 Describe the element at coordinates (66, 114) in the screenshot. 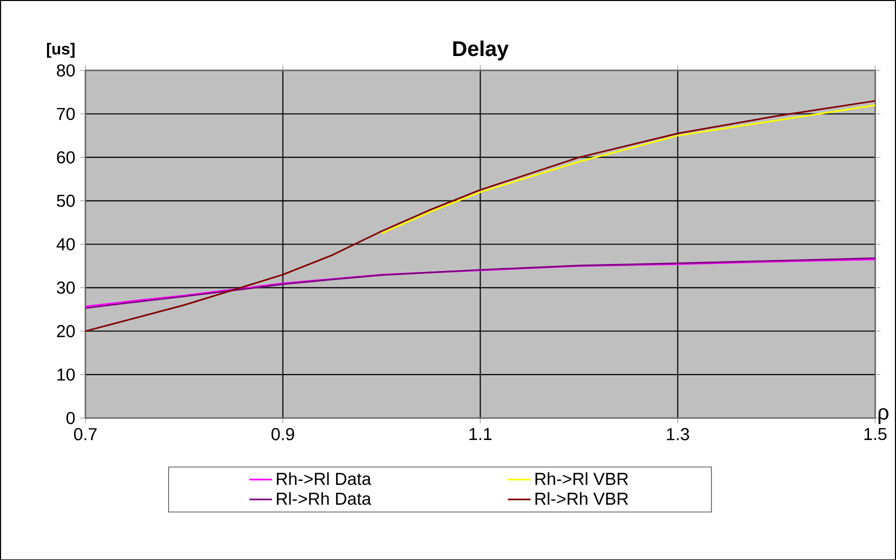

I see `y-tick-label: 70` at that location.